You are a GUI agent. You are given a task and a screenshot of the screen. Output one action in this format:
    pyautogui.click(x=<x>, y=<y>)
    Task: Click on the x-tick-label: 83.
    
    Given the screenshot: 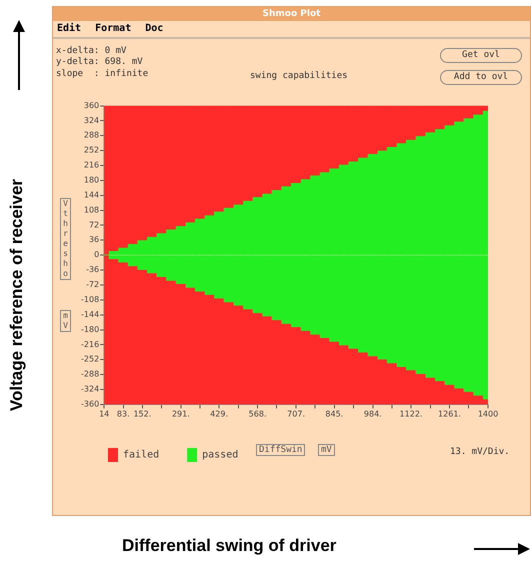 What is the action you would take?
    pyautogui.click(x=123, y=413)
    